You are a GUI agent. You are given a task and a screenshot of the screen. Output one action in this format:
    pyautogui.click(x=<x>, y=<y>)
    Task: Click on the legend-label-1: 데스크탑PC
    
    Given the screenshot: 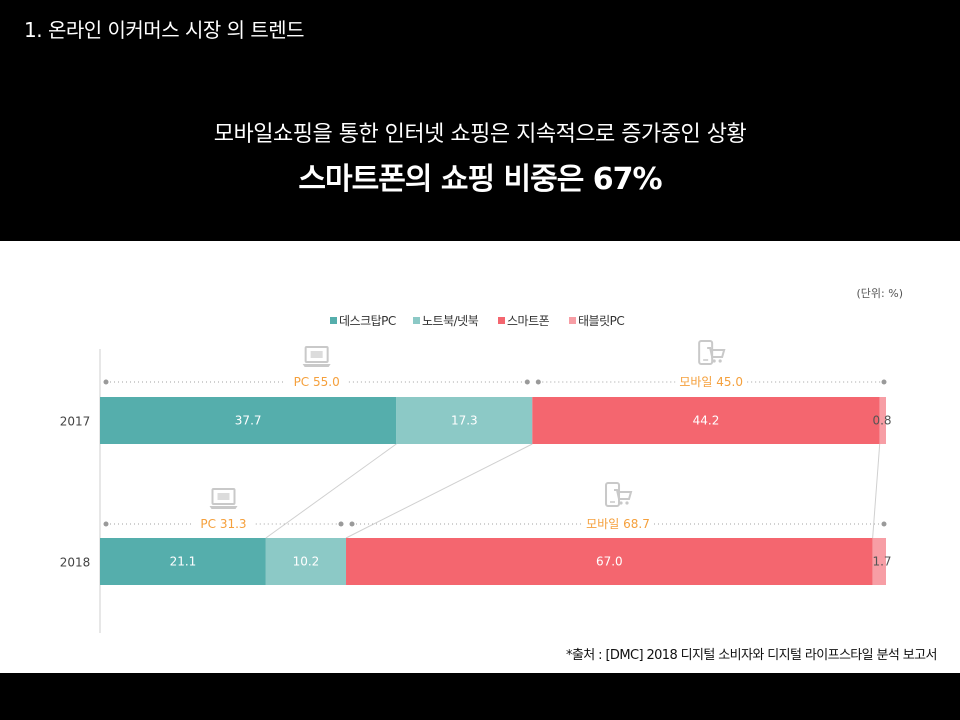 What is the action you would take?
    pyautogui.click(x=367, y=321)
    